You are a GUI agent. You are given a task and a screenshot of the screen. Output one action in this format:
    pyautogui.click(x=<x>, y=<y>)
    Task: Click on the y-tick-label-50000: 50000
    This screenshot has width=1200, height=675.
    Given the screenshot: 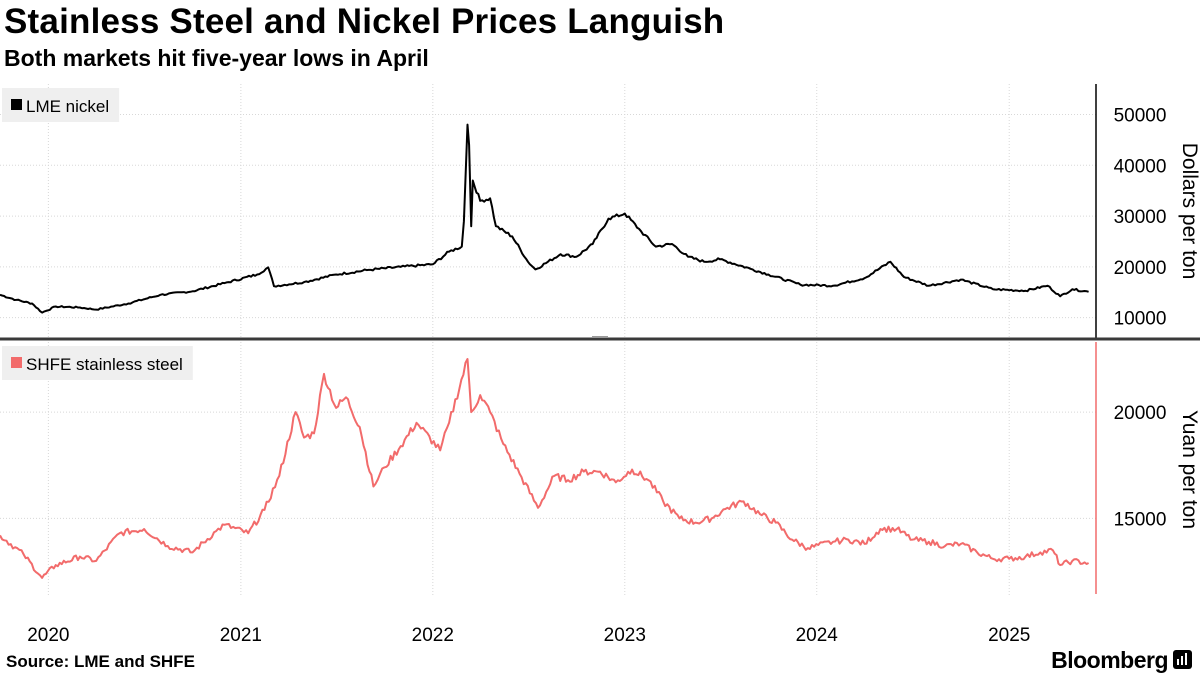 What is the action you would take?
    pyautogui.click(x=1140, y=115)
    